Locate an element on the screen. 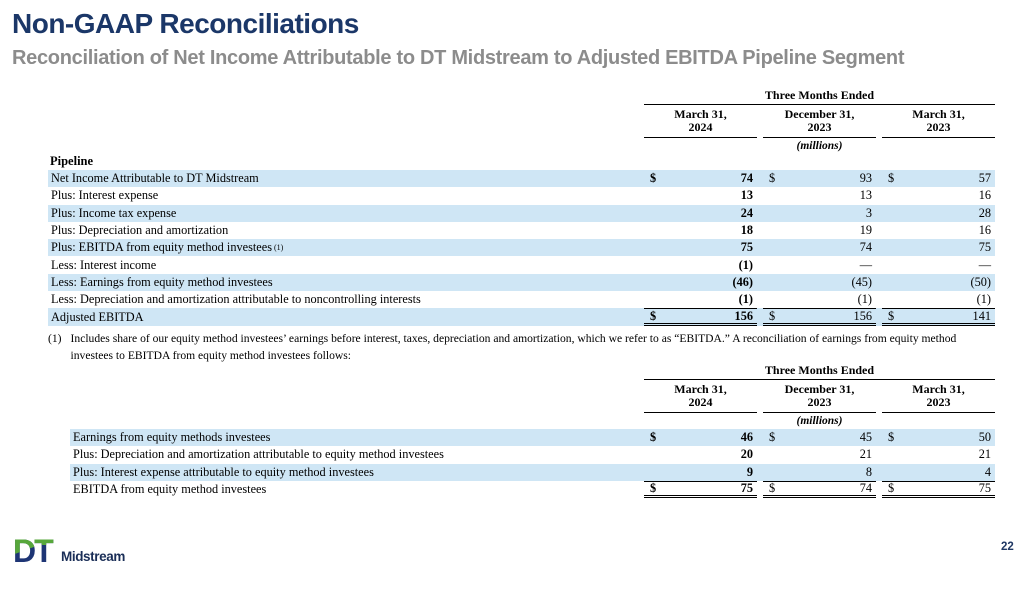  cell-value: 156 is located at coordinates (743, 315).